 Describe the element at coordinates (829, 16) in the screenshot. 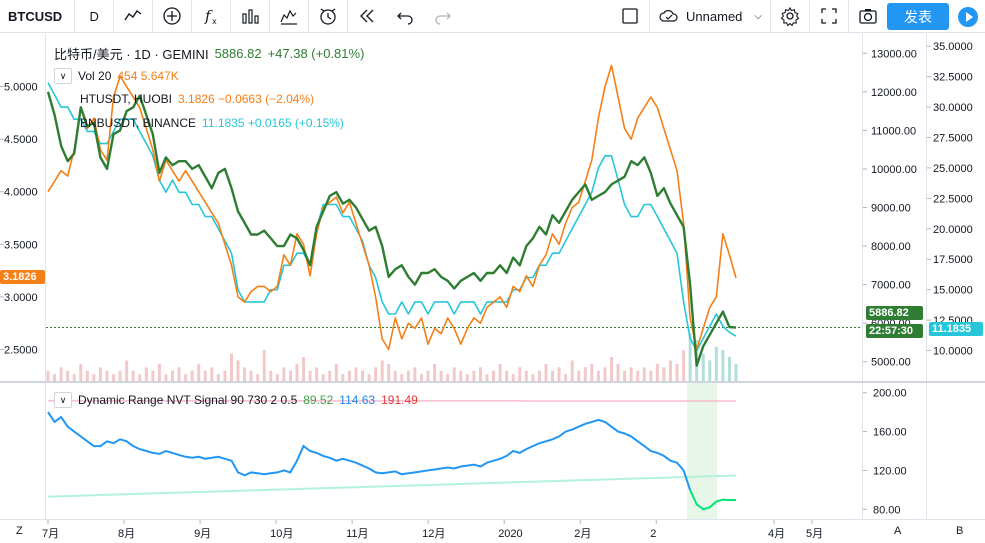

I see `fullscreen-icon` at that location.